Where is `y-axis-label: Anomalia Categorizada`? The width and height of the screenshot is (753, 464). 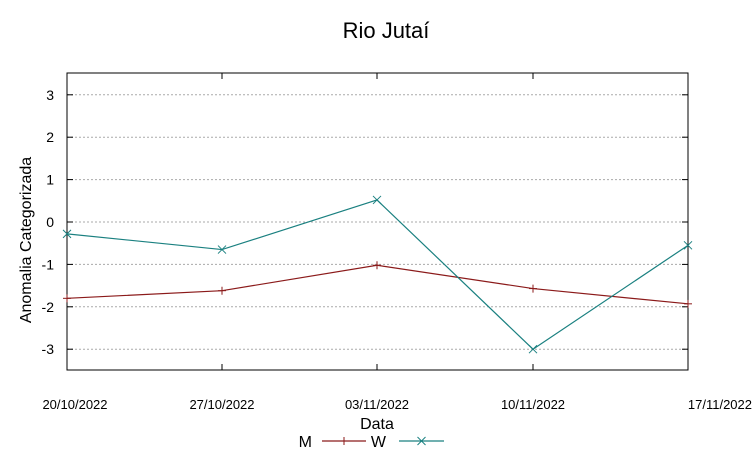
y-axis-label: Anomalia Categorizada is located at coordinates (26, 240).